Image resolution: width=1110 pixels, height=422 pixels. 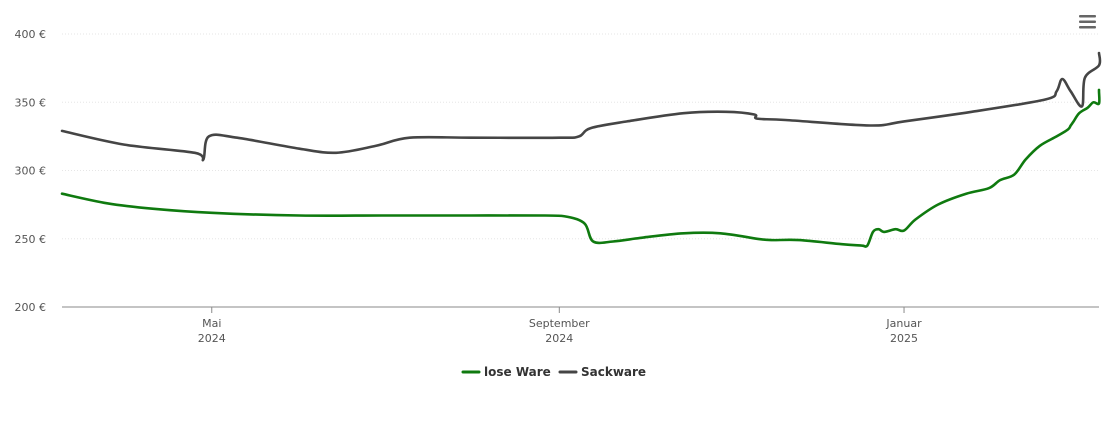 What do you see at coordinates (904, 338) in the screenshot?
I see `x-tick-year-label: 2025` at bounding box center [904, 338].